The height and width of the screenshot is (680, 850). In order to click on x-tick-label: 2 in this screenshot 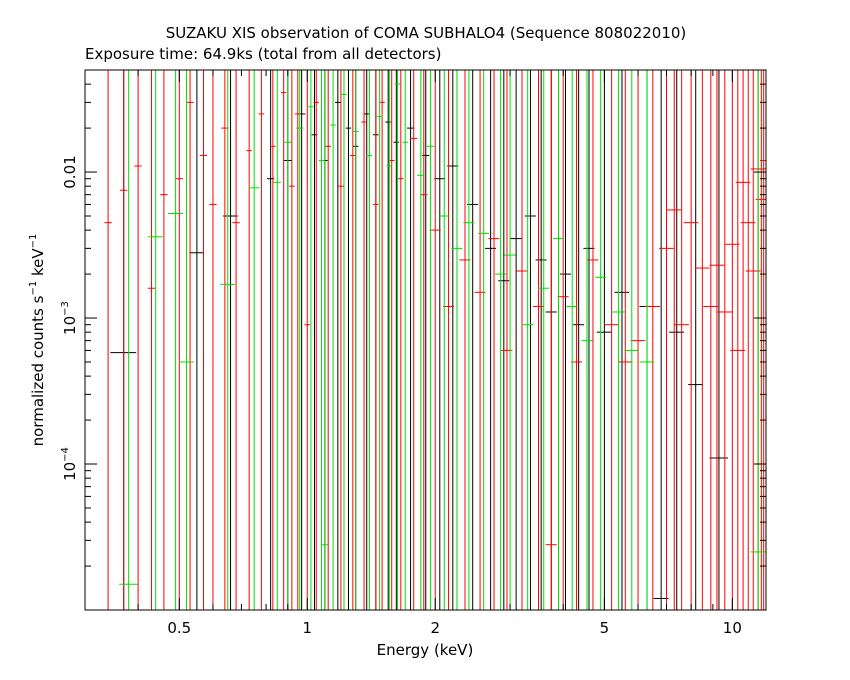, I will do `click(435, 628)`.